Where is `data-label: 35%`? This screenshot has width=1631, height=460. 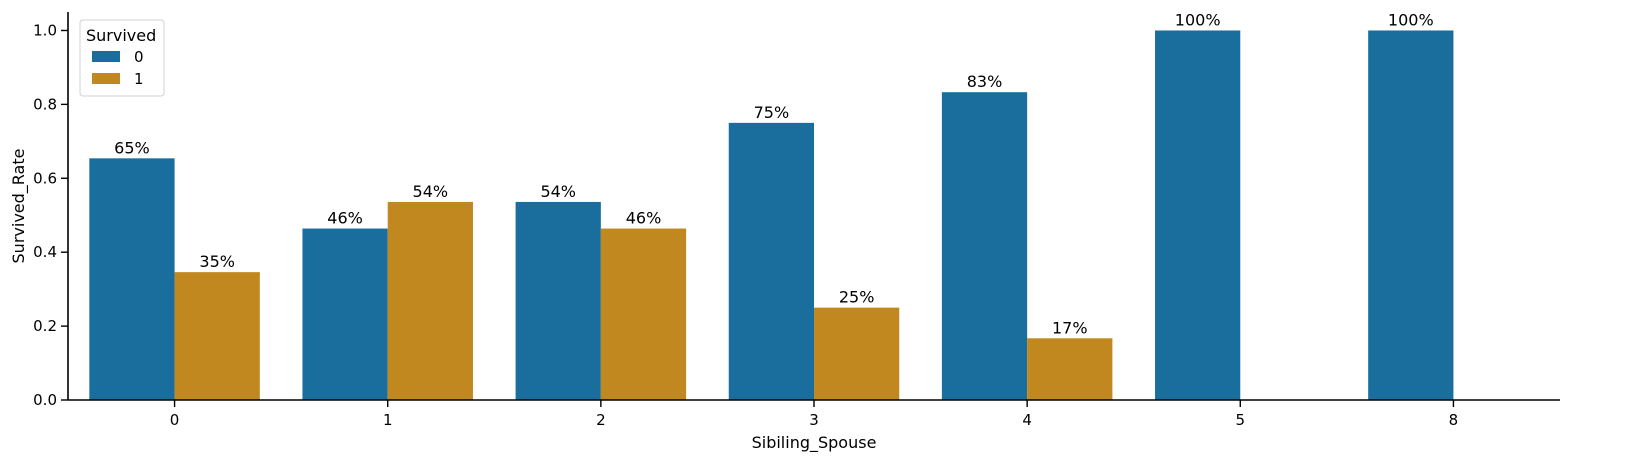 data-label: 35% is located at coordinates (217, 261).